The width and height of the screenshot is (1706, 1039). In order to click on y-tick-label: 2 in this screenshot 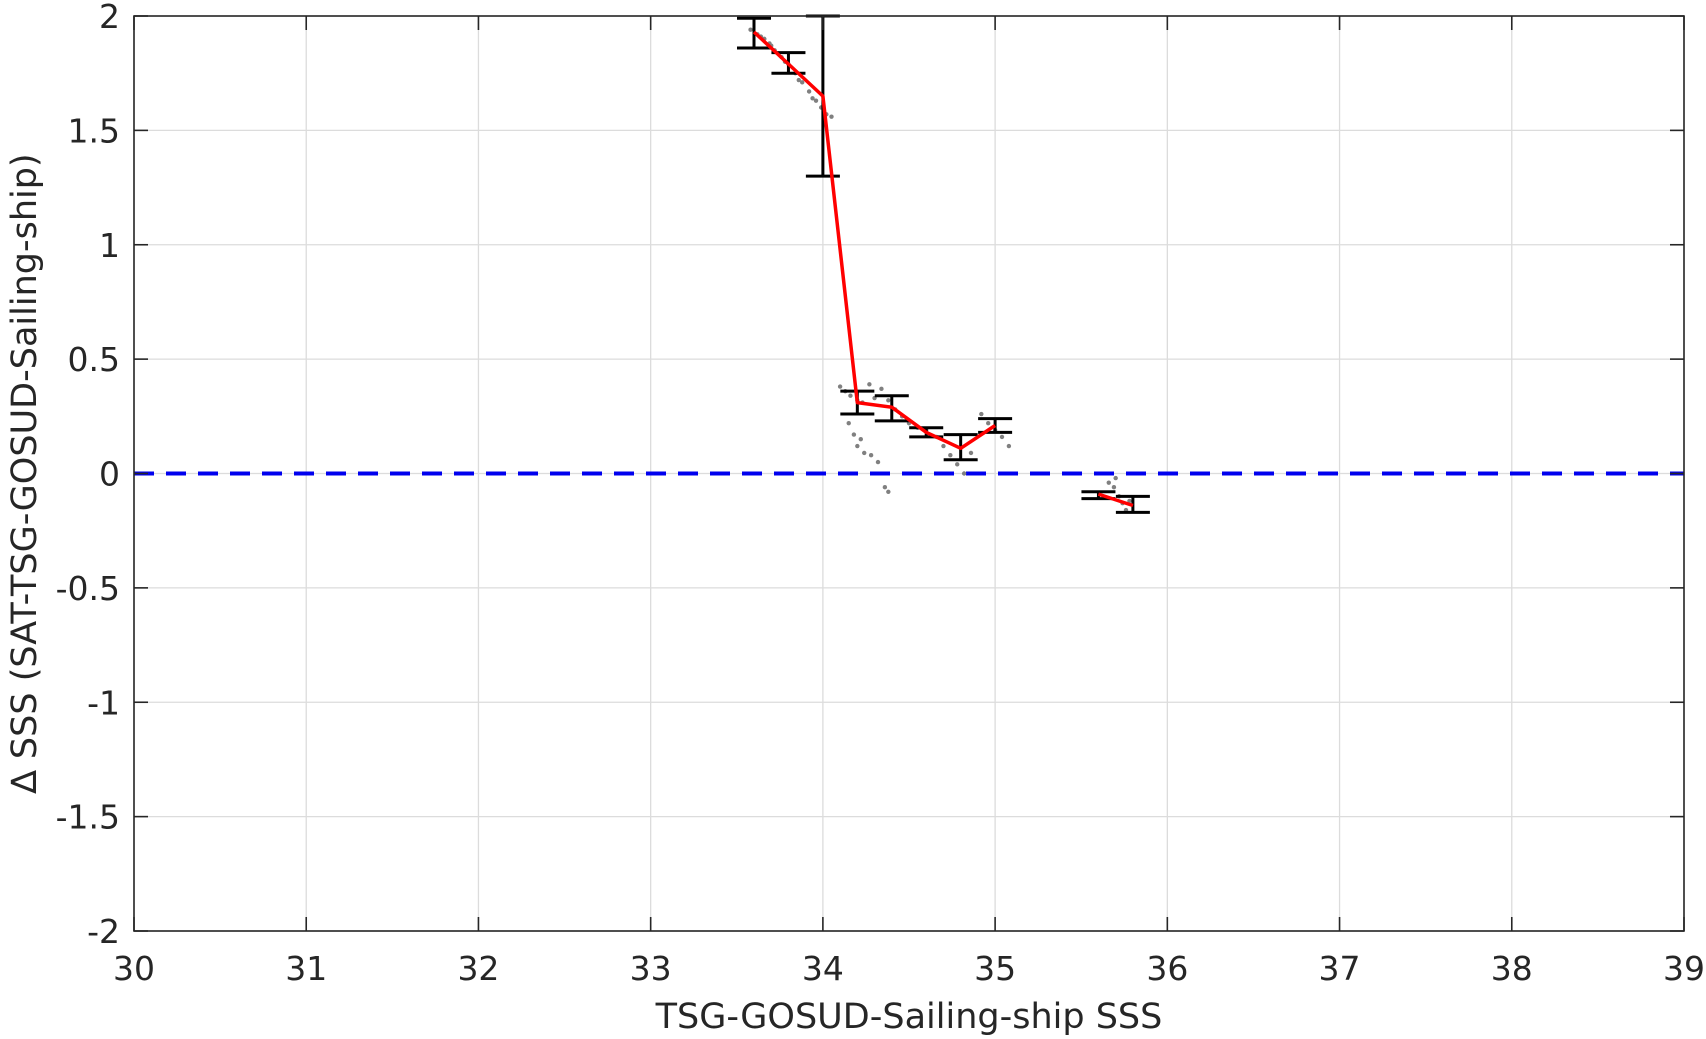, I will do `click(109, 18)`.